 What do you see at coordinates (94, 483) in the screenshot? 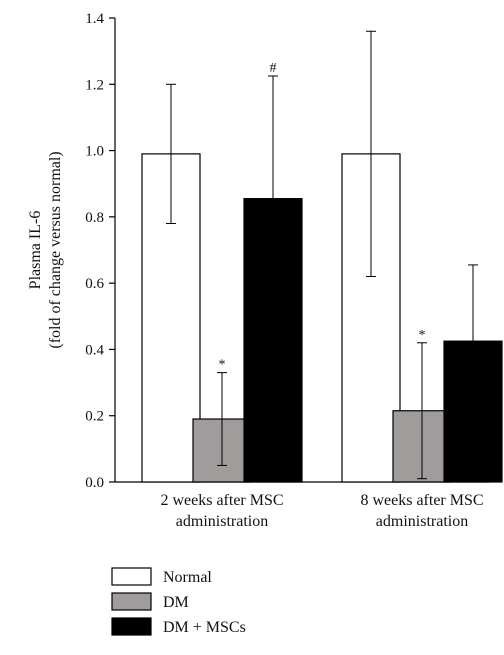
I see `y-tick-label: 0.0` at bounding box center [94, 483].